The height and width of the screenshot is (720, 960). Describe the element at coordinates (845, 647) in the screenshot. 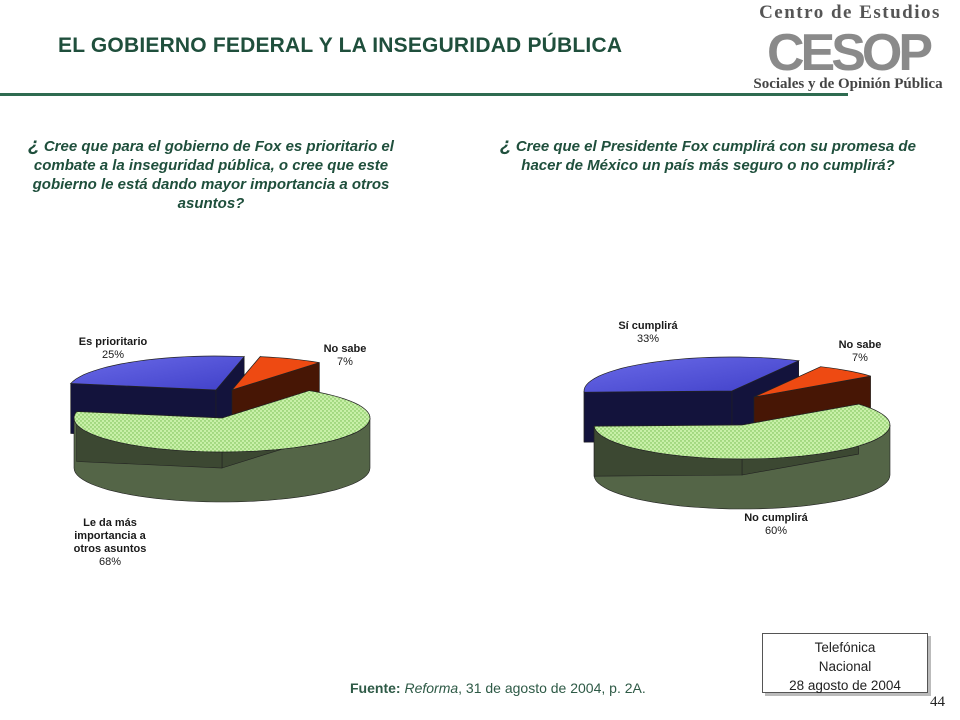

I see `methodology-line-1: Telefónica` at that location.